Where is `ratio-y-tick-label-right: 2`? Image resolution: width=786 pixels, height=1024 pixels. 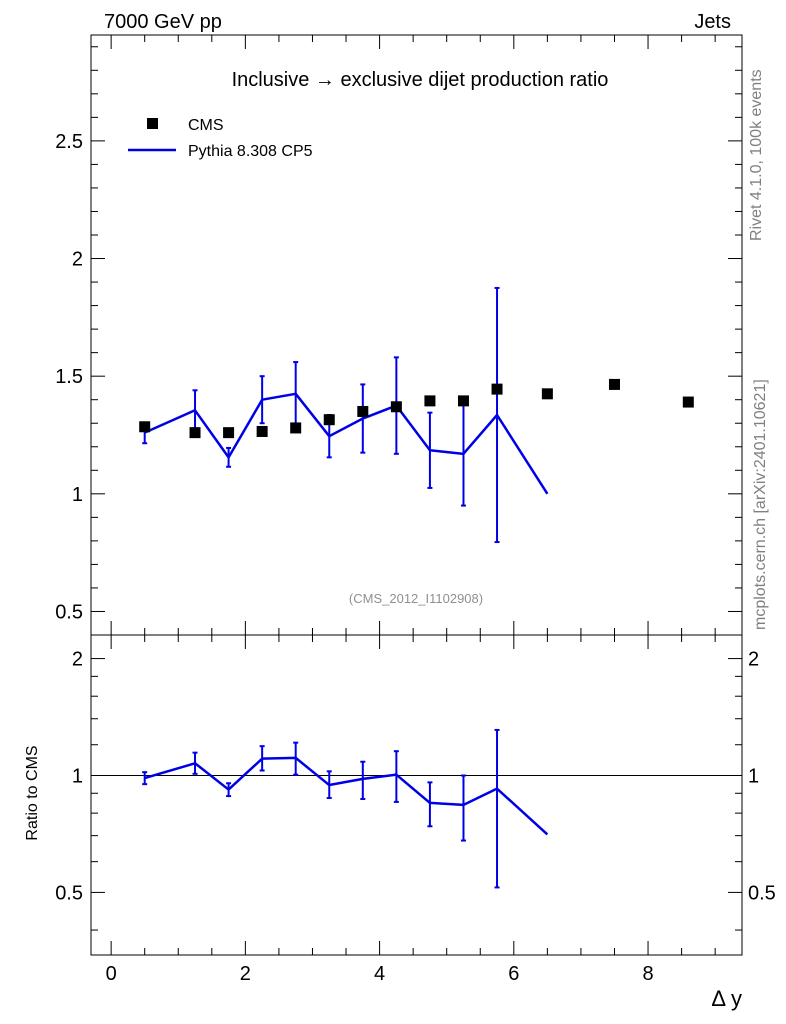
ratio-y-tick-label-right: 2 is located at coordinates (753, 660).